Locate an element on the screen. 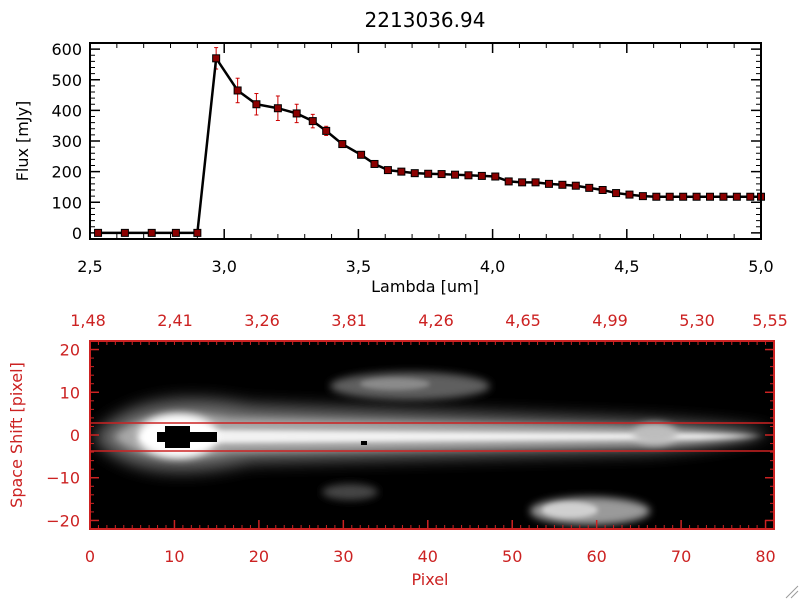 This screenshot has width=800, height=600. bright-blob-right is located at coordinates (655, 434).